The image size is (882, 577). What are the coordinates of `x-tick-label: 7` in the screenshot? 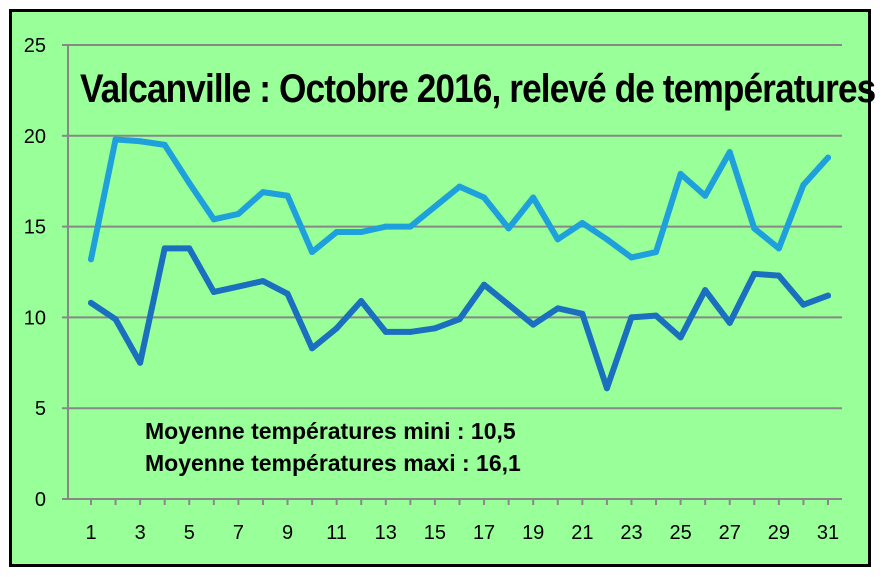 It's located at (238, 533).